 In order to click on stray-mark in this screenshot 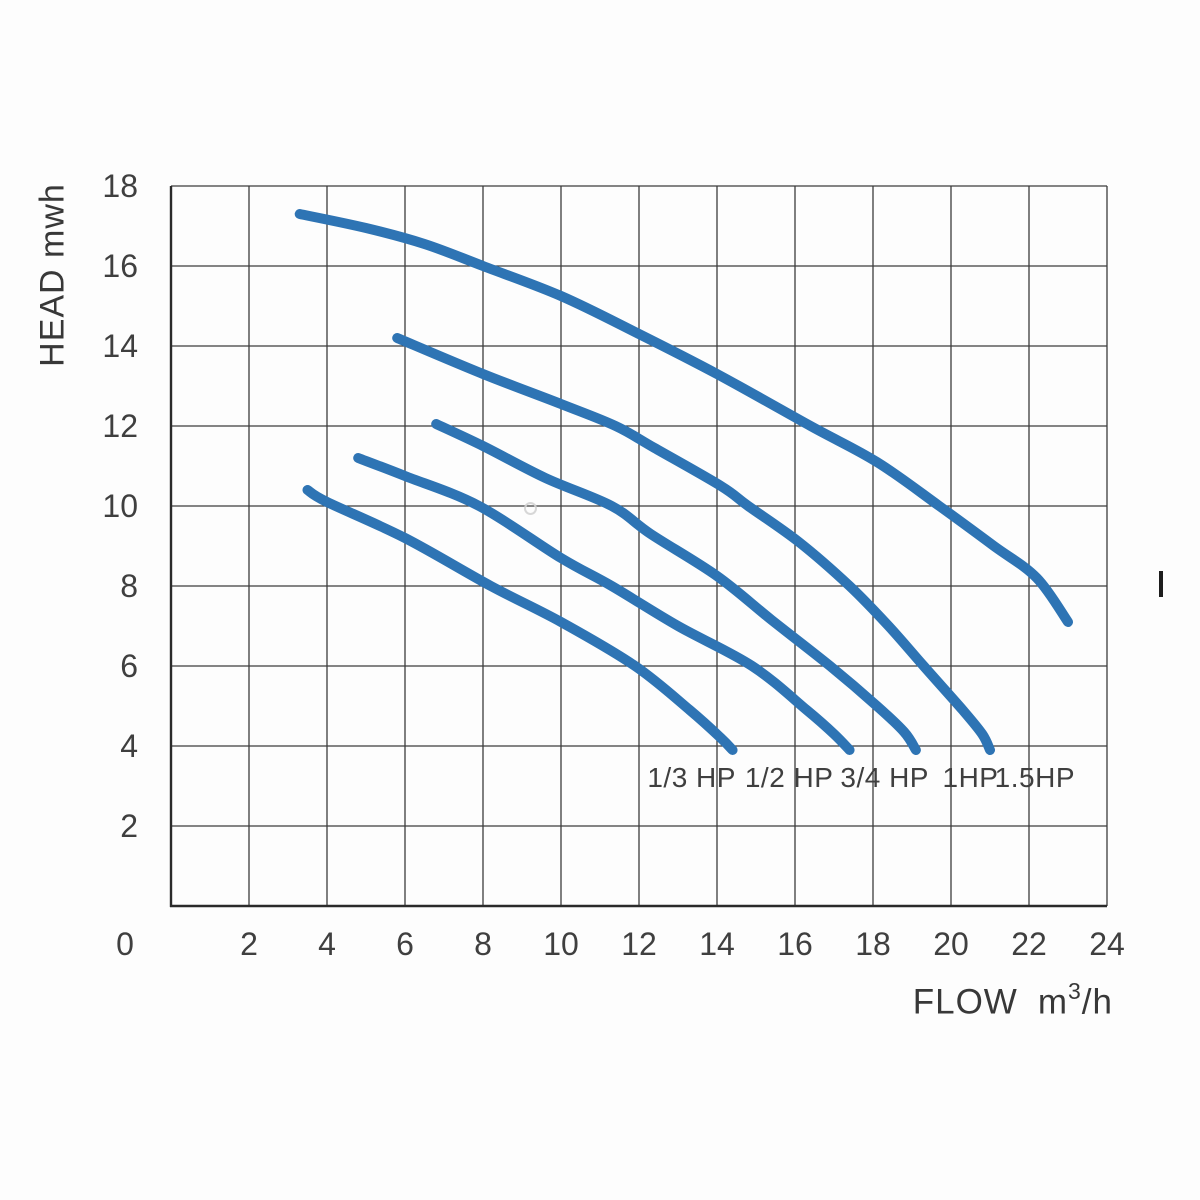, I will do `click(1161, 584)`.